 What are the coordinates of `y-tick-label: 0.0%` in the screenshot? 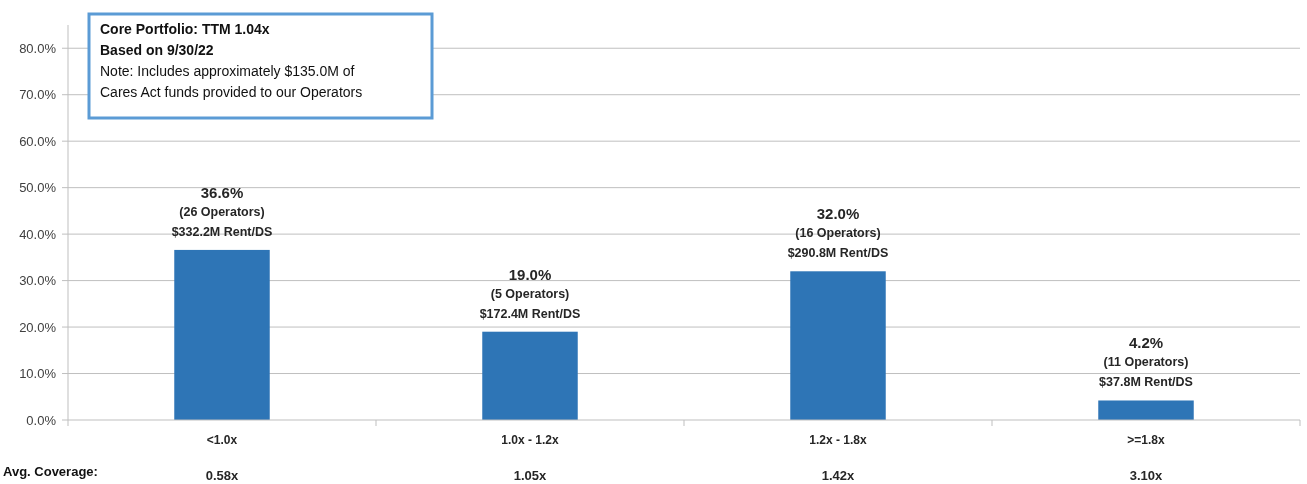 It's located at (41, 420).